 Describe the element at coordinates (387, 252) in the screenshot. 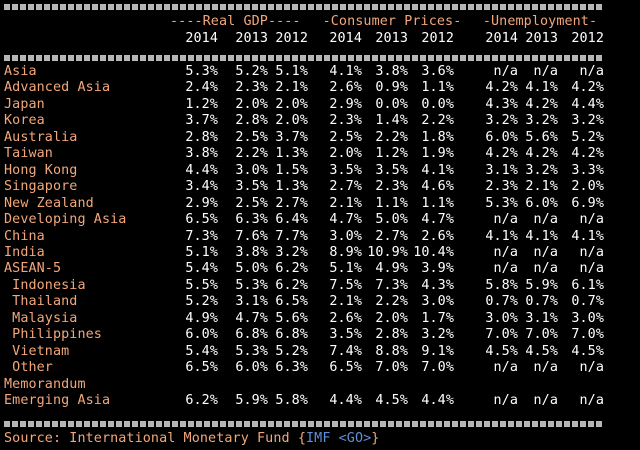

I see `table-cell: 10.9%` at that location.